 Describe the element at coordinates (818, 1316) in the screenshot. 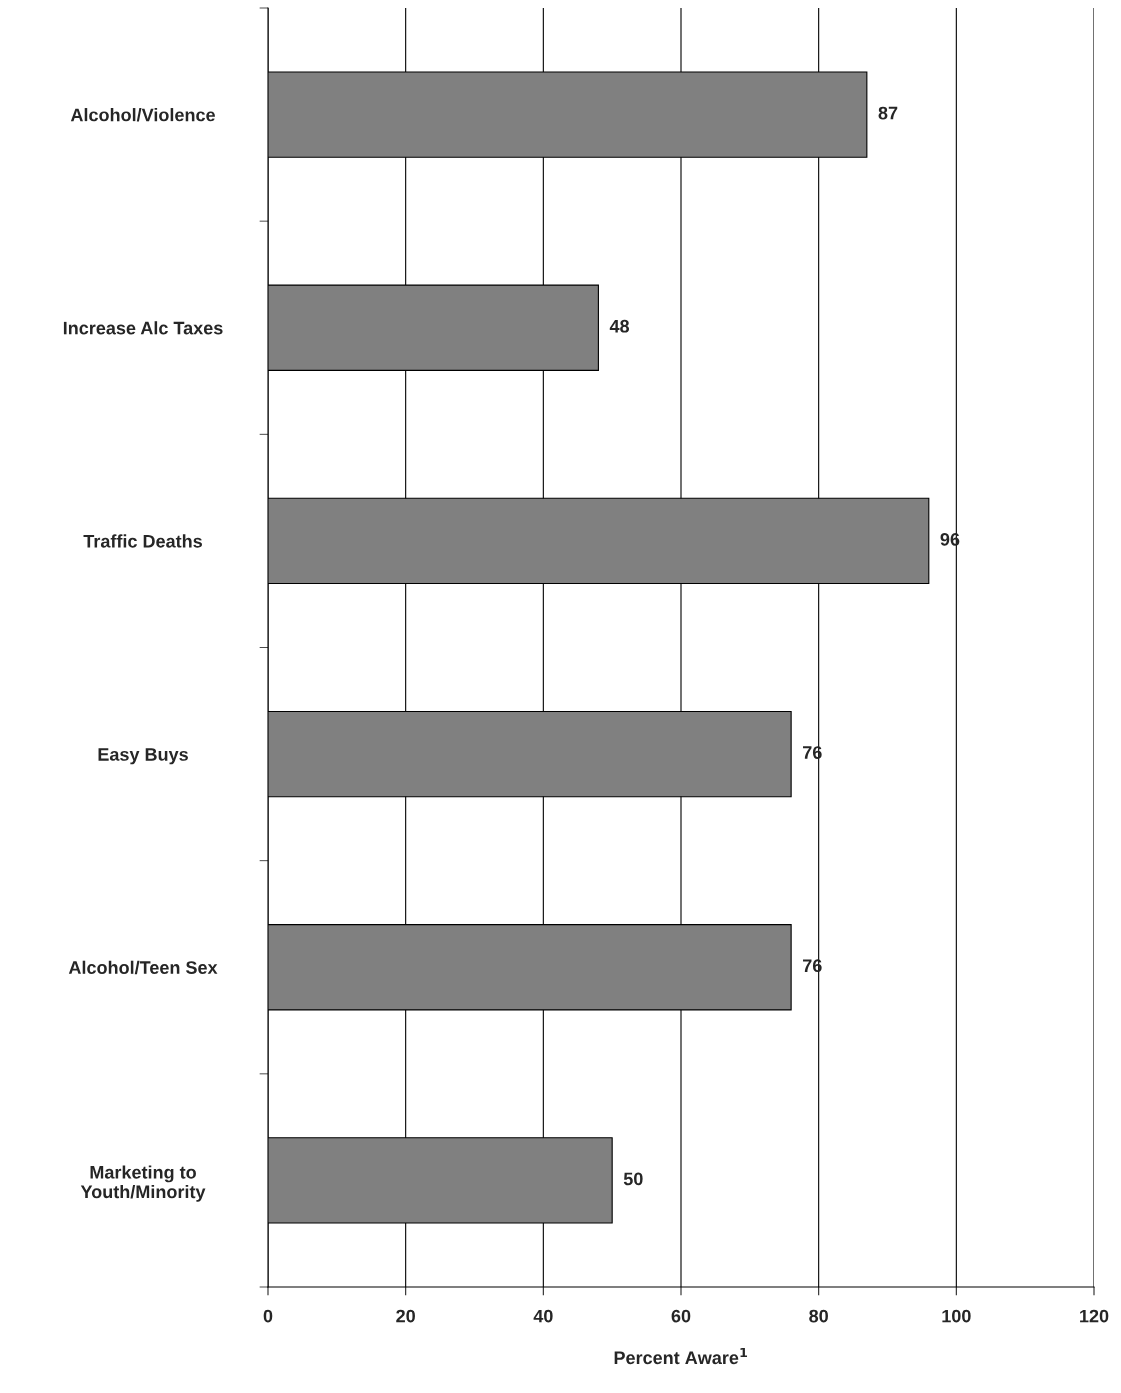

I see `x-tick-label: 80` at that location.